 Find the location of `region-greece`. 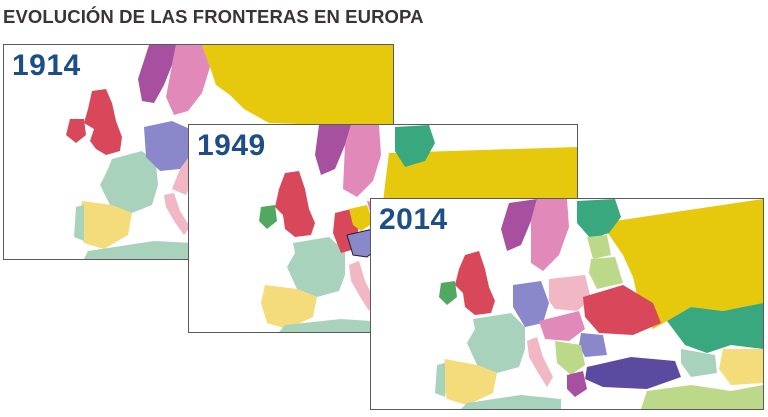

region-greece is located at coordinates (577, 384).